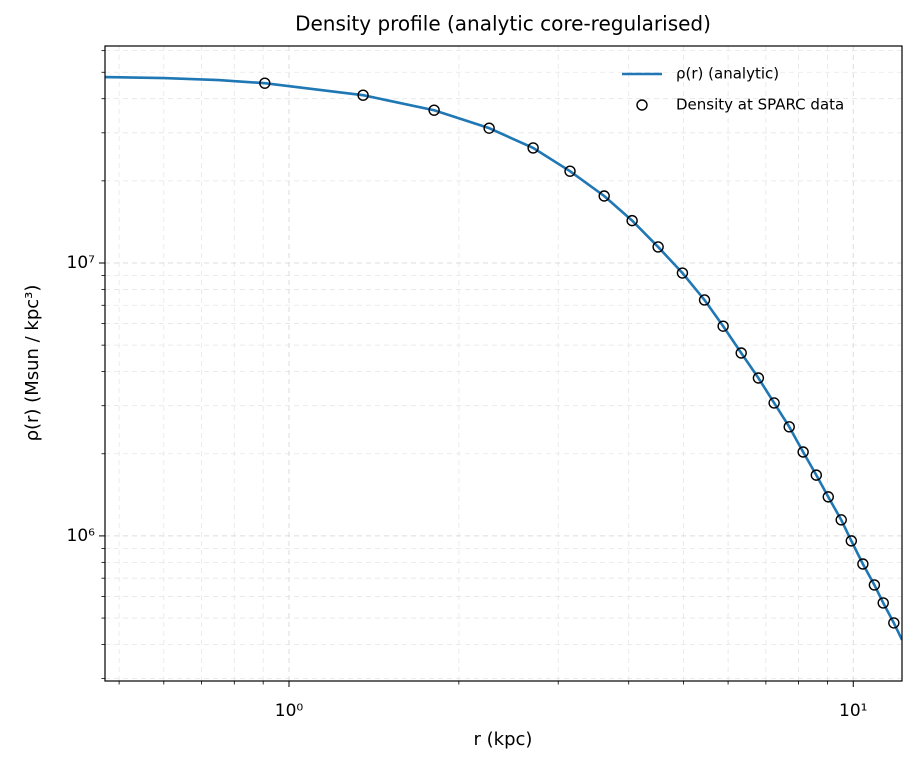  What do you see at coordinates (642, 105) in the screenshot?
I see `legend-swatch` at bounding box center [642, 105].